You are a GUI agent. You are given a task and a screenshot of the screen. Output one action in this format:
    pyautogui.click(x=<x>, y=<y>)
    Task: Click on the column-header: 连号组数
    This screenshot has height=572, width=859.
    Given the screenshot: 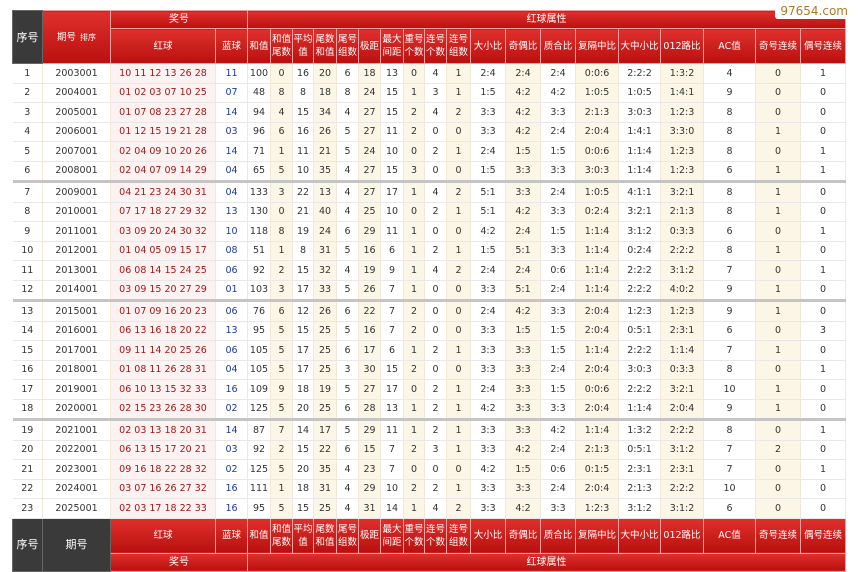 What is the action you would take?
    pyautogui.click(x=458, y=46)
    